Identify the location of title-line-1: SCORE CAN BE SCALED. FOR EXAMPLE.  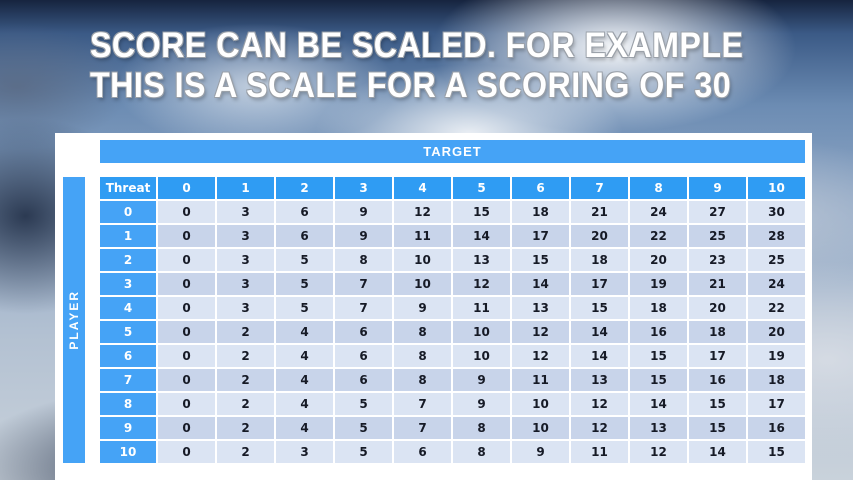
(417, 45).